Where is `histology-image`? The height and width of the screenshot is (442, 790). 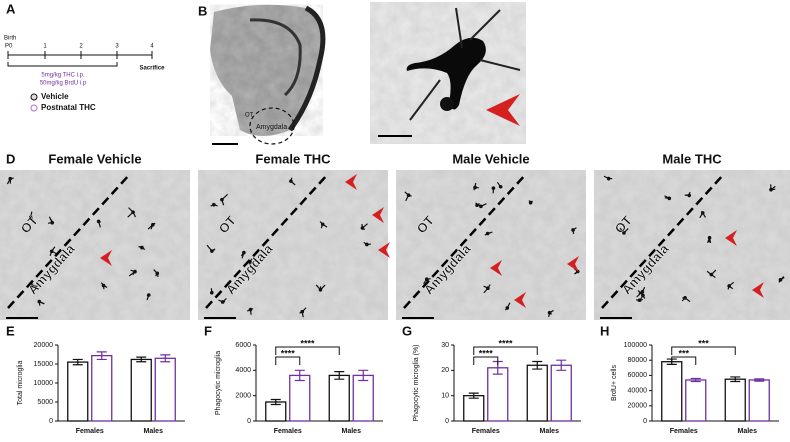
histology-image is located at coordinates (692, 245).